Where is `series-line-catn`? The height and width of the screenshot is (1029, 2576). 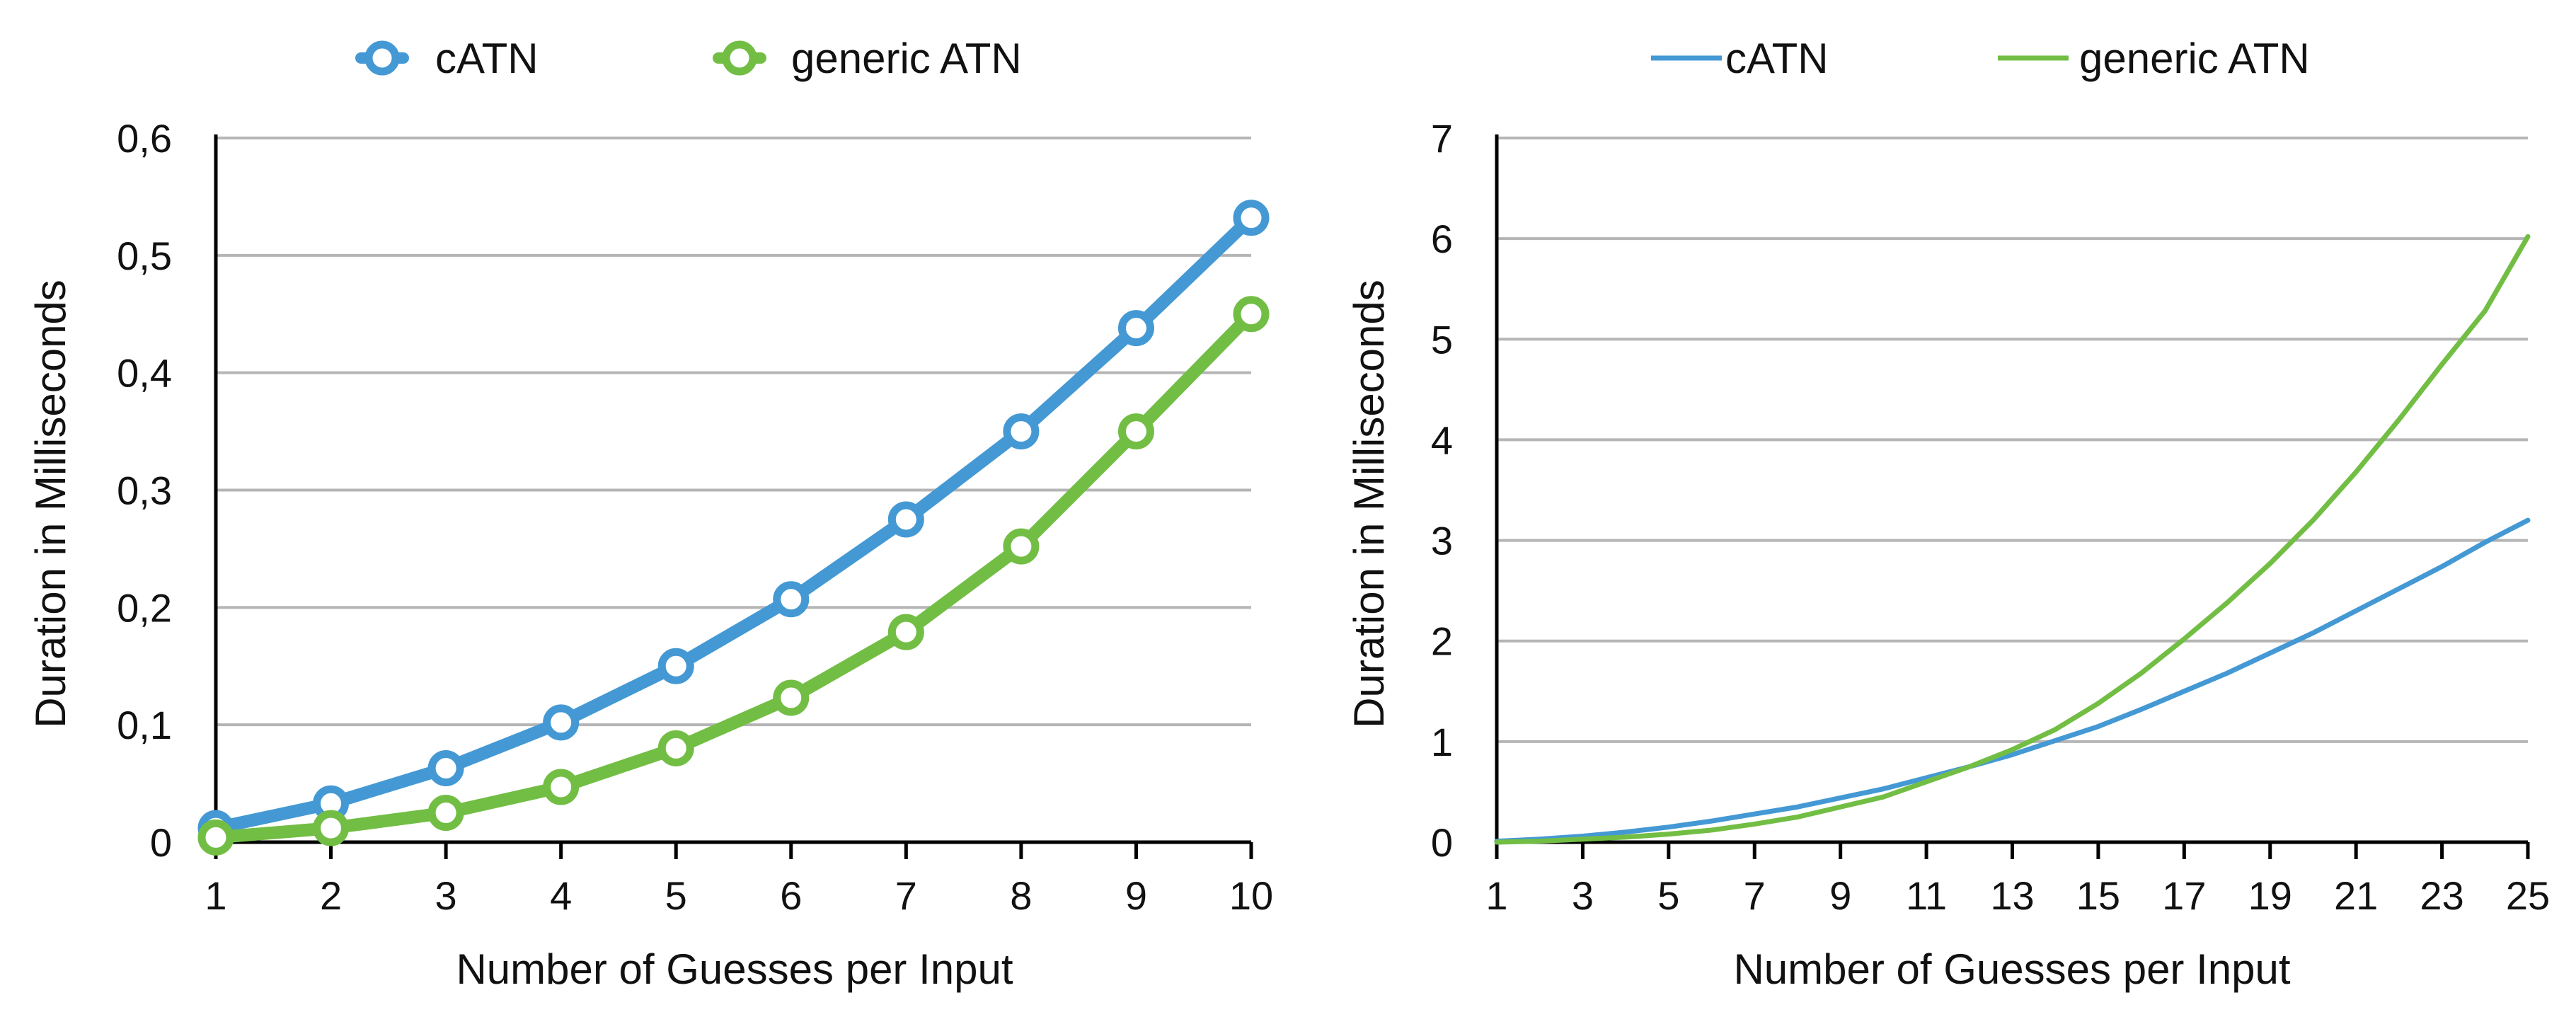
series-line-catn is located at coordinates (2012, 680).